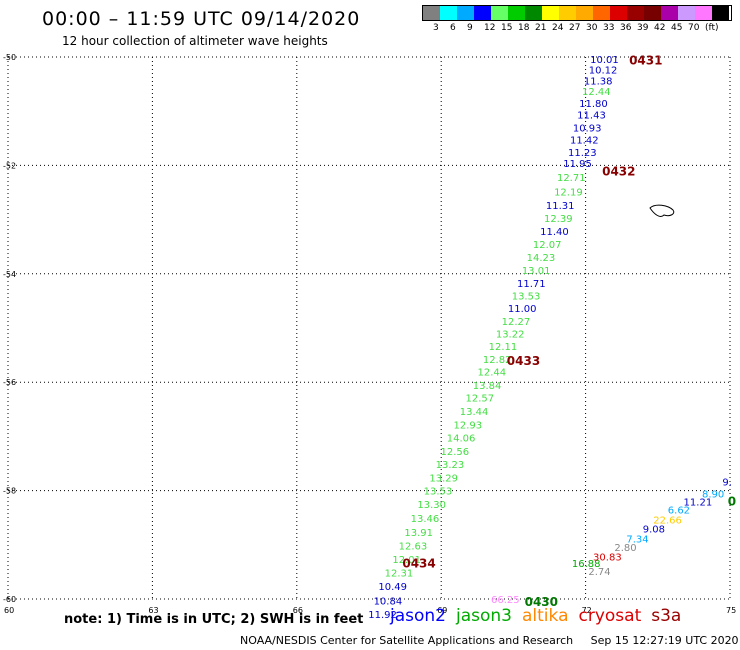 The image size is (740, 650). I want to click on wave-height-value: 13.30, so click(431, 505).